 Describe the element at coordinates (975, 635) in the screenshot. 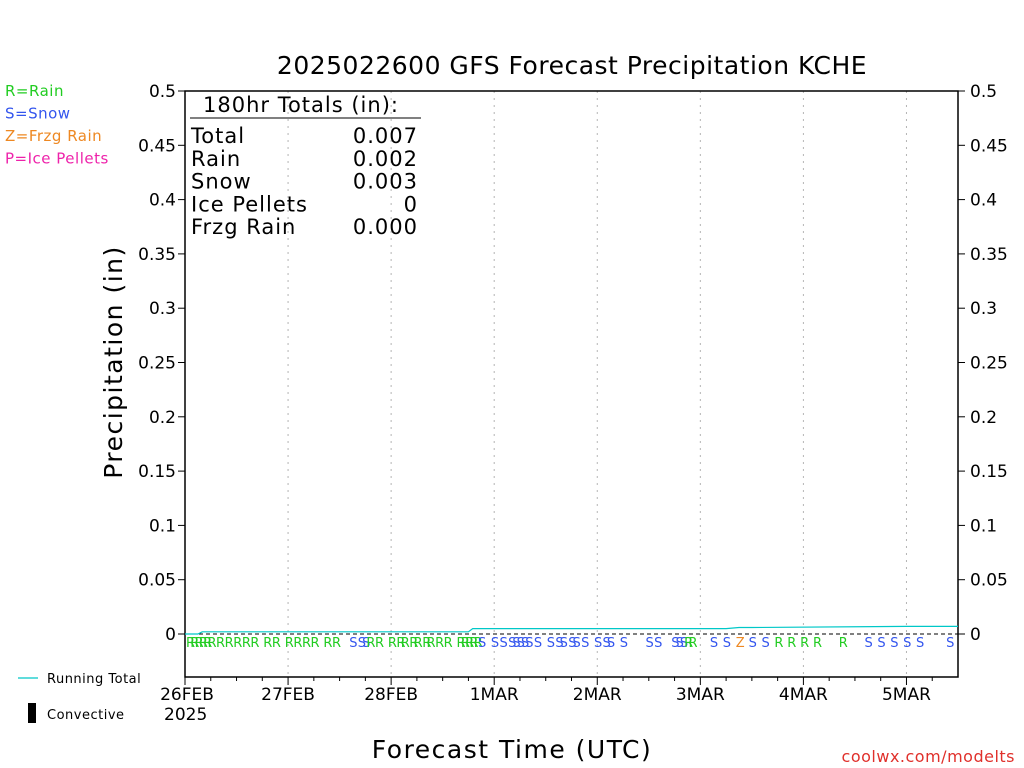

I see `y-tick-label-right: 0` at that location.